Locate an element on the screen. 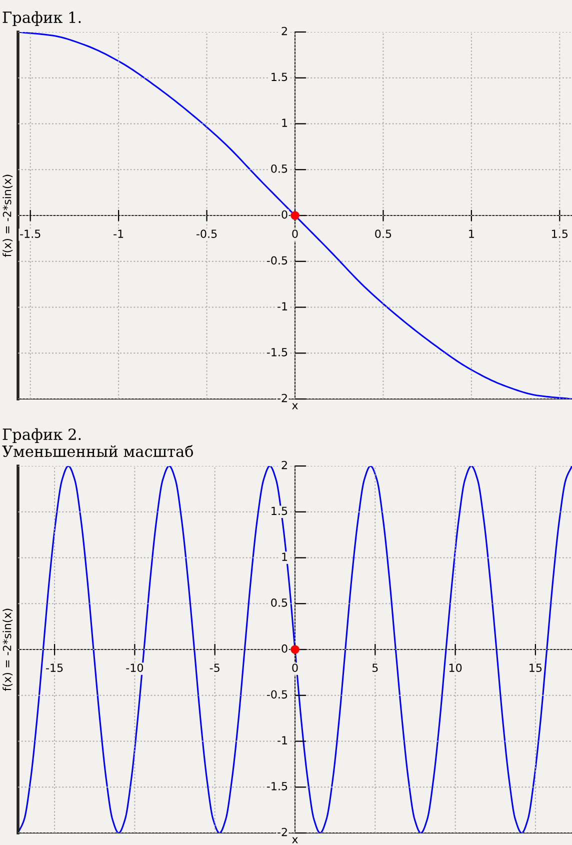 This screenshot has height=845, width=572. x-tick-label: -0.5 is located at coordinates (206, 234).